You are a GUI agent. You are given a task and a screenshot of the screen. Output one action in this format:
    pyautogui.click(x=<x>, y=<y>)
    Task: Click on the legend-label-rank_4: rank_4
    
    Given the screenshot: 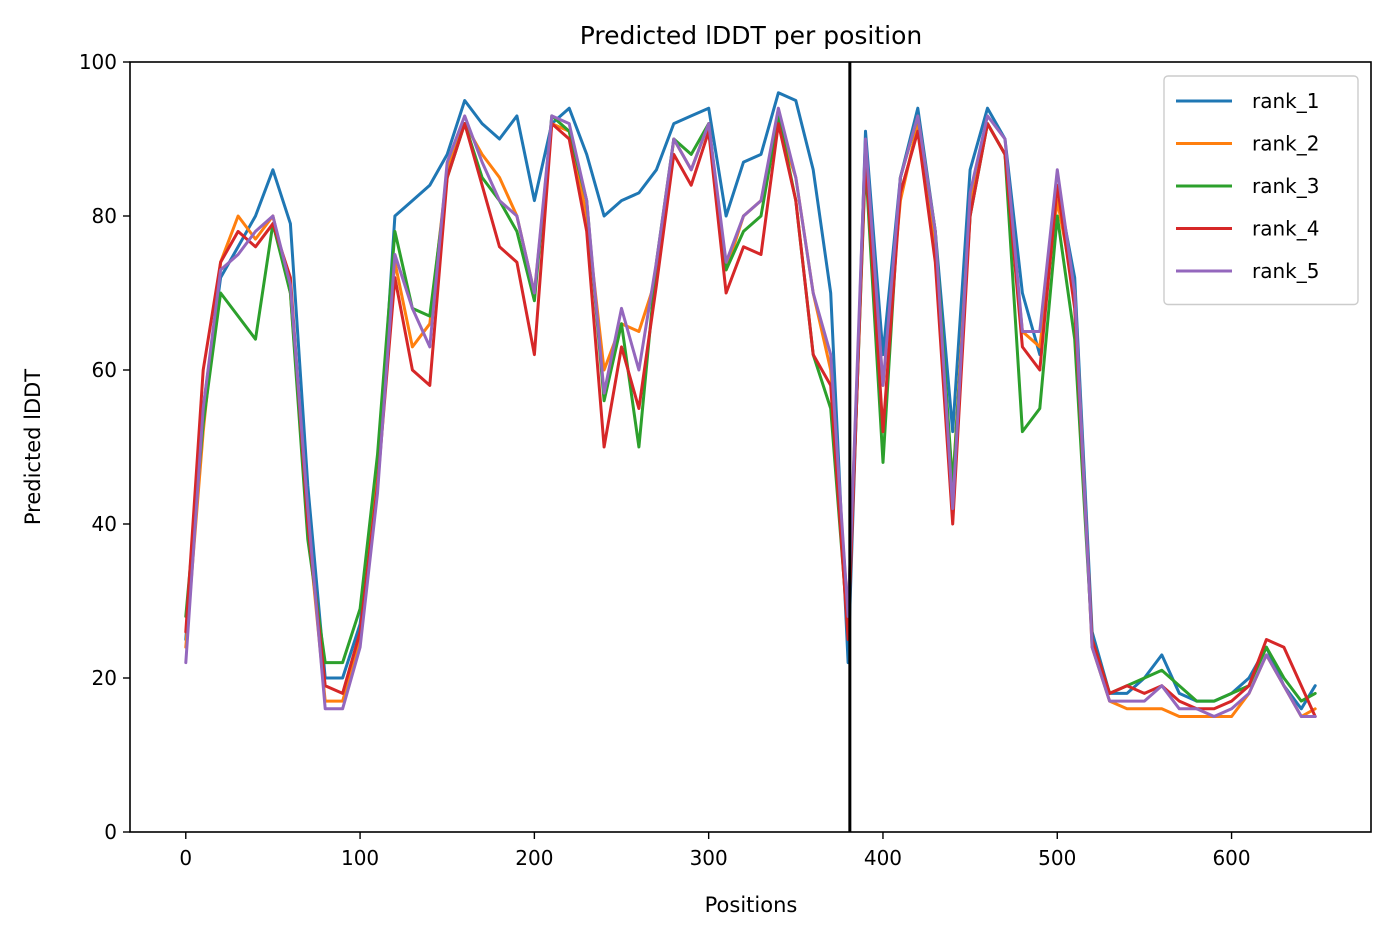 What is the action you would take?
    pyautogui.click(x=1285, y=229)
    